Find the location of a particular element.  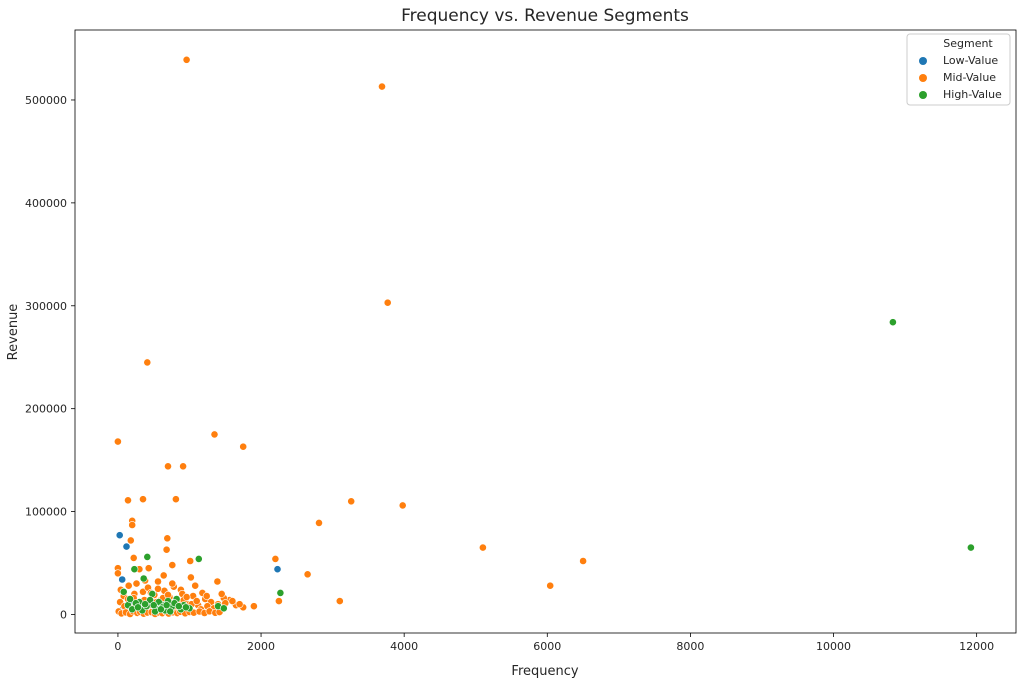

y-tick-label: 300000 is located at coordinates (46, 306).